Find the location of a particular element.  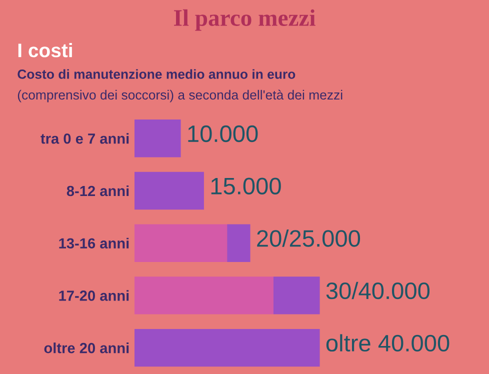

y-tick-label: tra 0 e 7 anni is located at coordinates (84, 138).